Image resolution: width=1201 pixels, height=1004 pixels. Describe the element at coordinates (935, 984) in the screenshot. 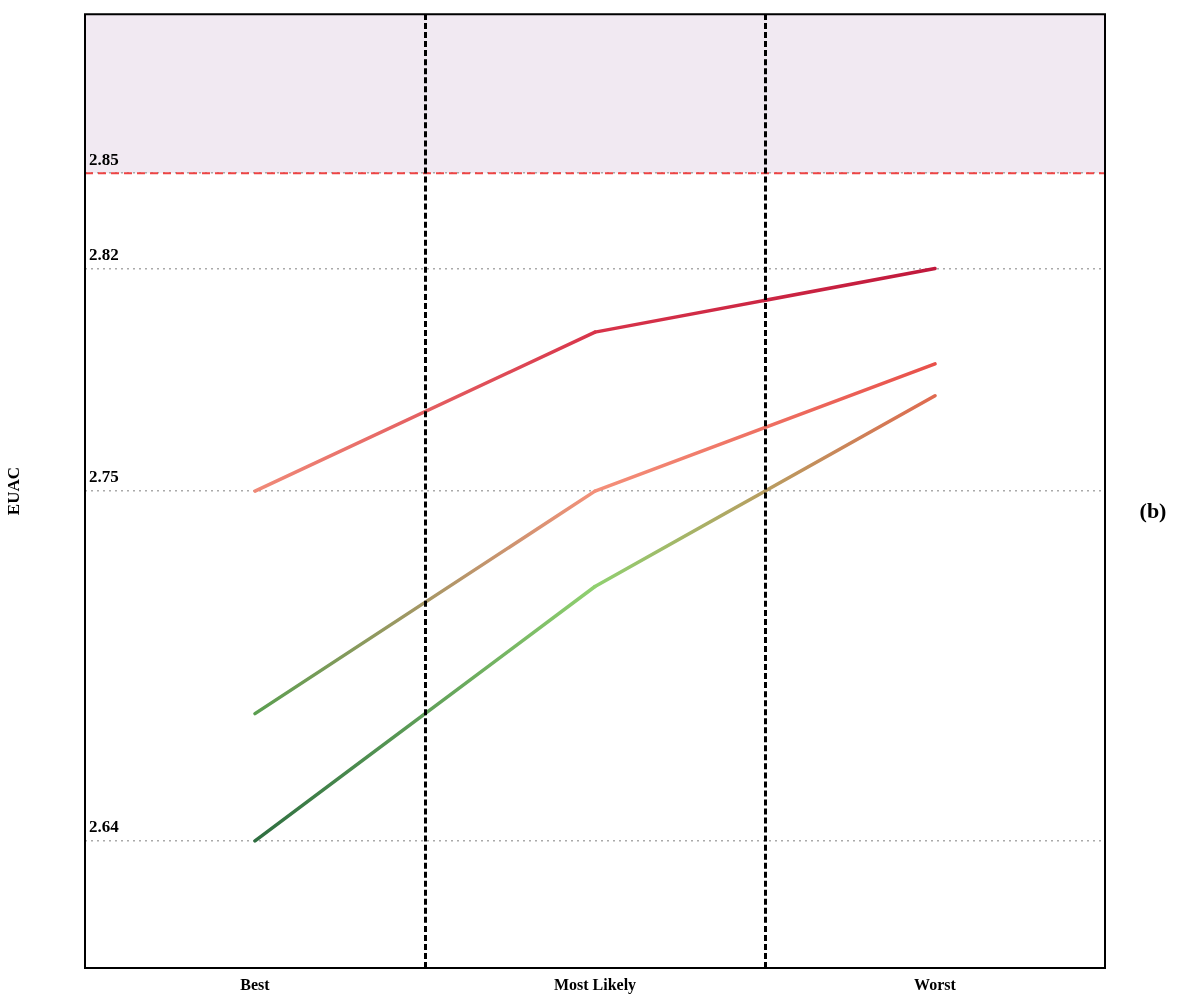

I see `x-tick-label: Worst` at that location.